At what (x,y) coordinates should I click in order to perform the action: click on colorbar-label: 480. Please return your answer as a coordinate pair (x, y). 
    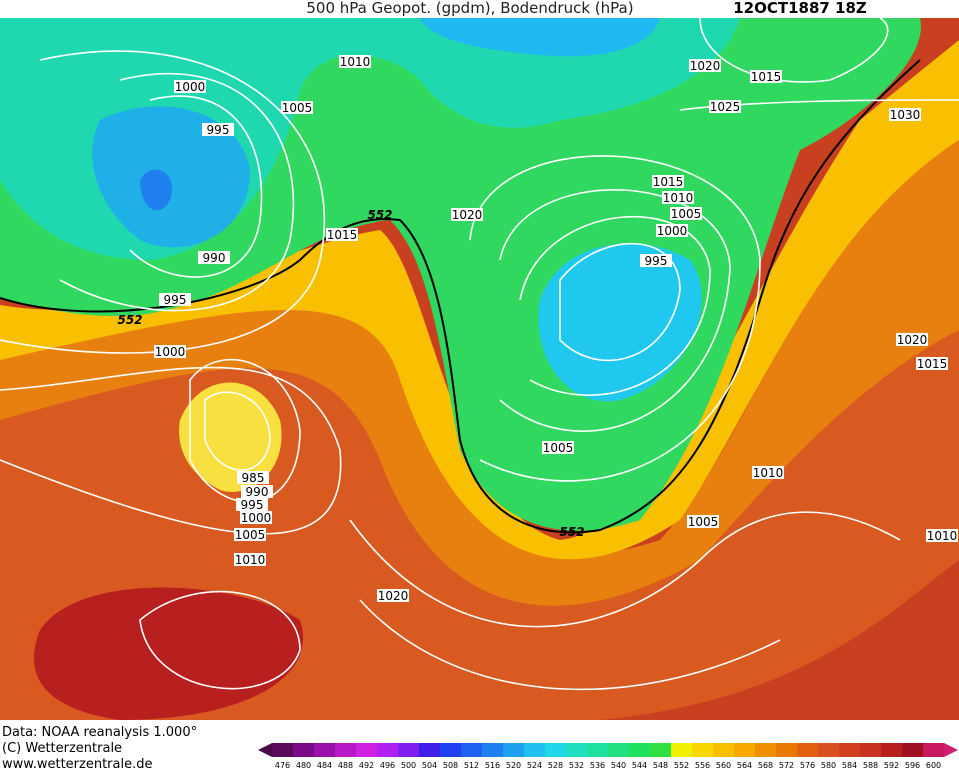
    Looking at the image, I should click on (303, 765).